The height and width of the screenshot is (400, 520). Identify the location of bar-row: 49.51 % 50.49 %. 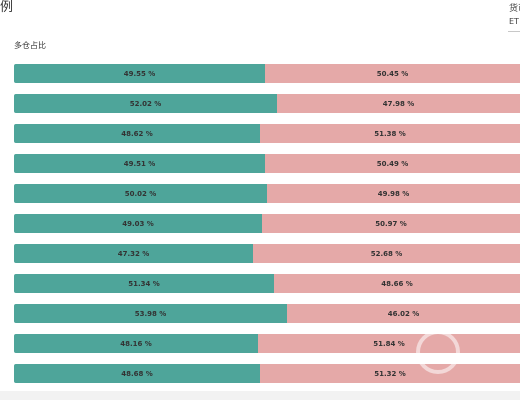
(267, 163).